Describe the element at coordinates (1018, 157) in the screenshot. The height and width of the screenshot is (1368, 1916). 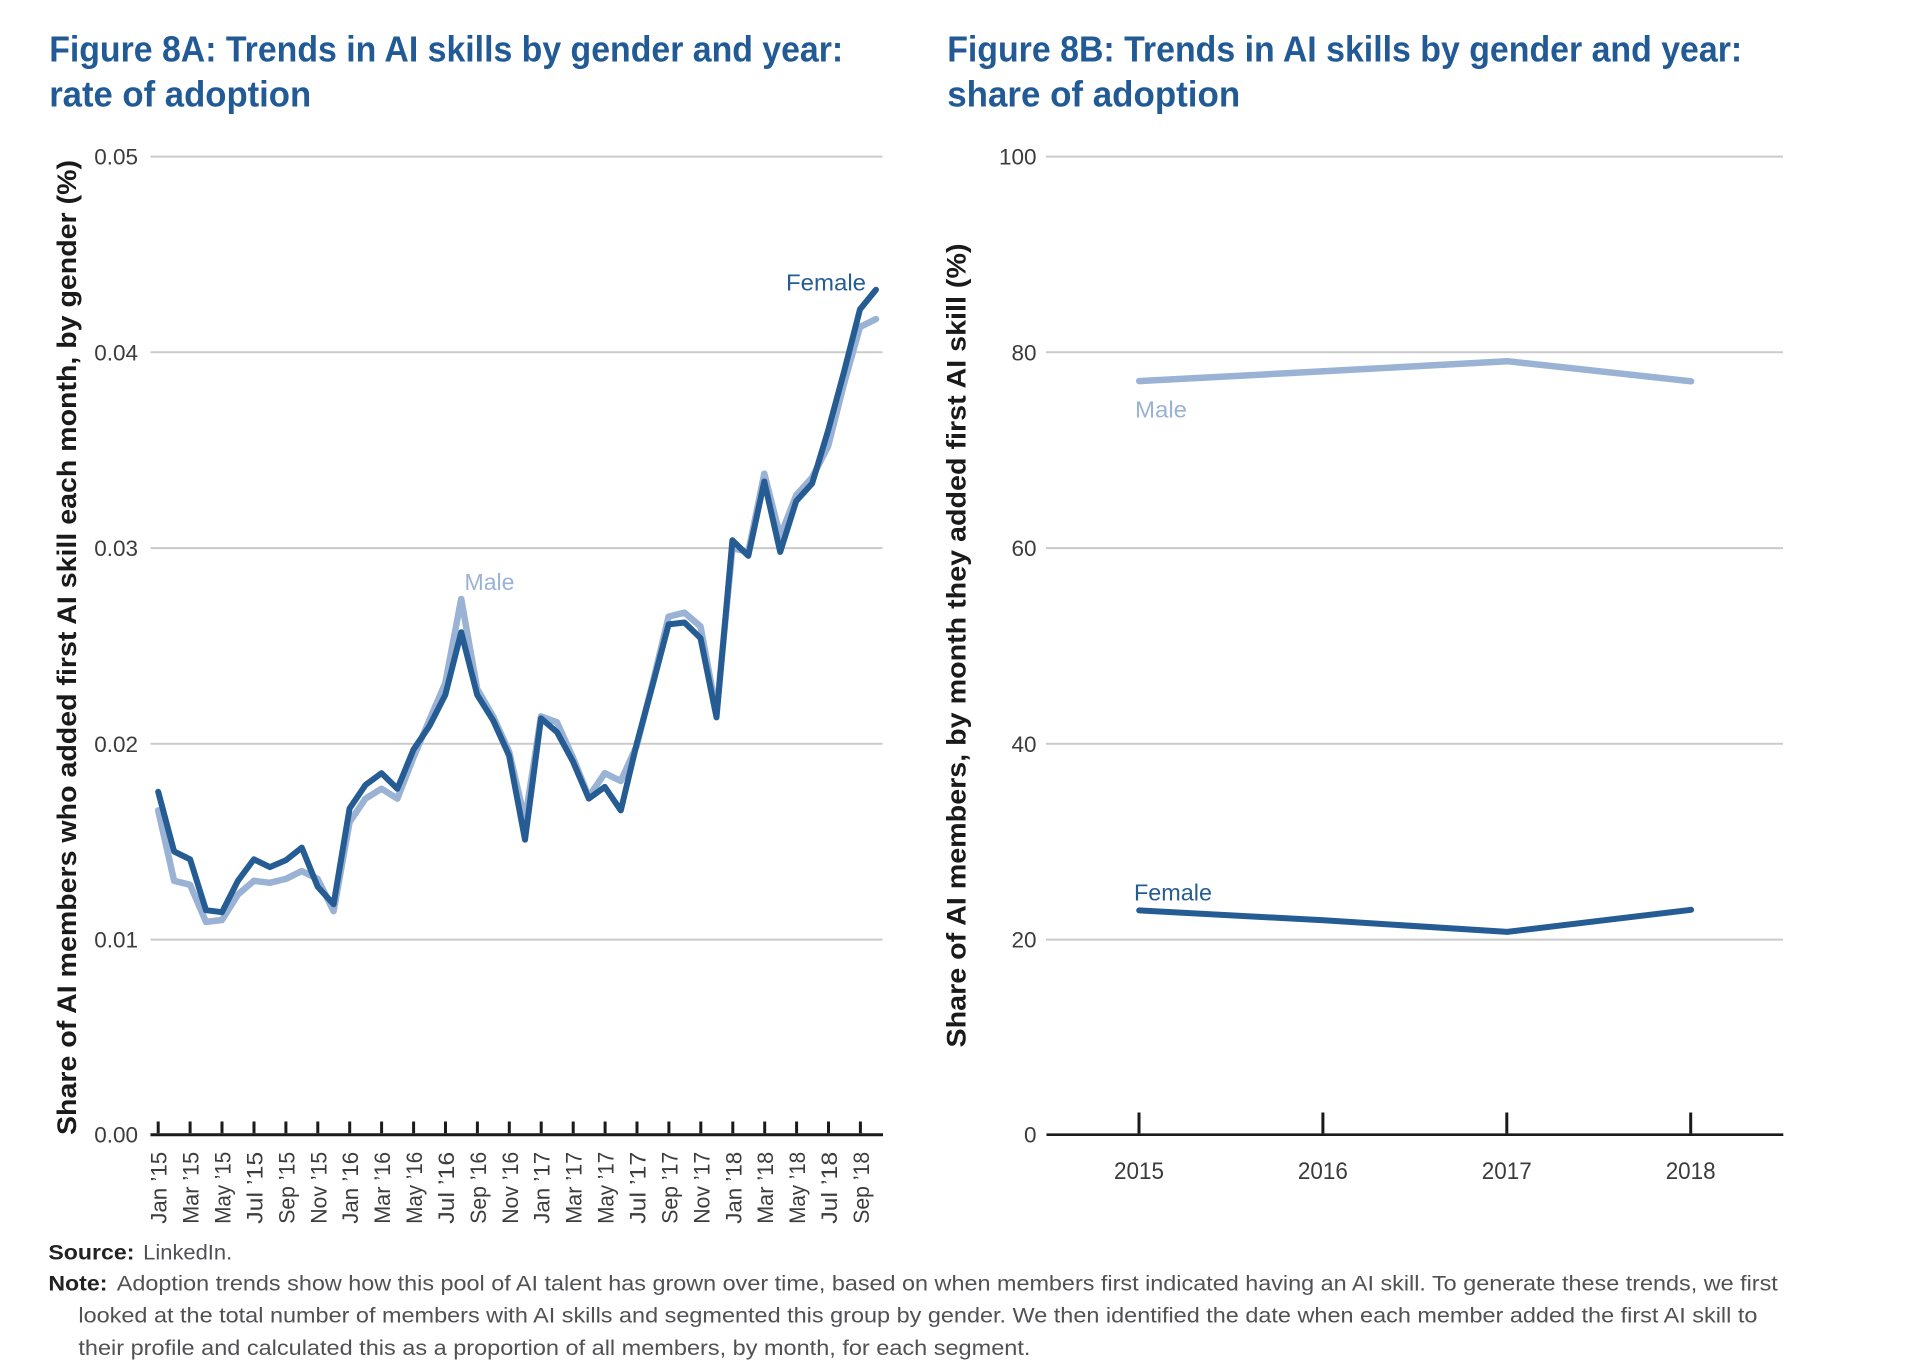
I see `svg-text: 100` at that location.